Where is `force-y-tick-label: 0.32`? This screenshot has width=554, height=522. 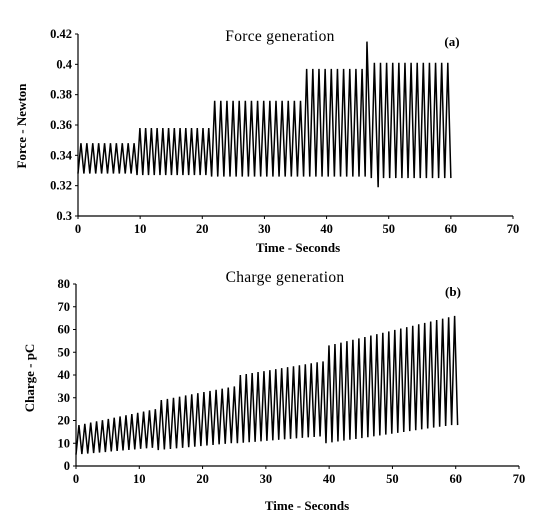
force-y-tick-label: 0.32 is located at coordinates (61, 186).